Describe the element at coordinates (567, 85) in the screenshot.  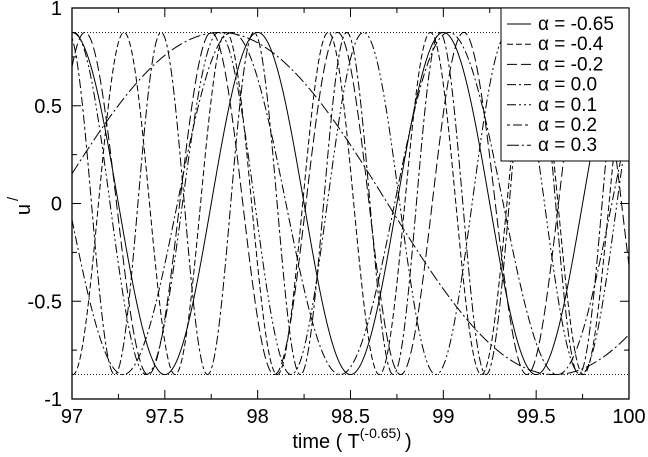
I see `legend-label-3: α = 0.0` at that location.